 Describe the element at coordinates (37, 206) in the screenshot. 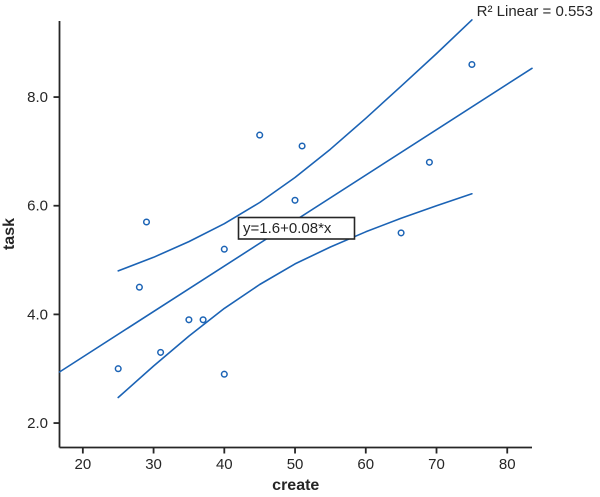

I see `y-tick-label: 6.0` at that location.